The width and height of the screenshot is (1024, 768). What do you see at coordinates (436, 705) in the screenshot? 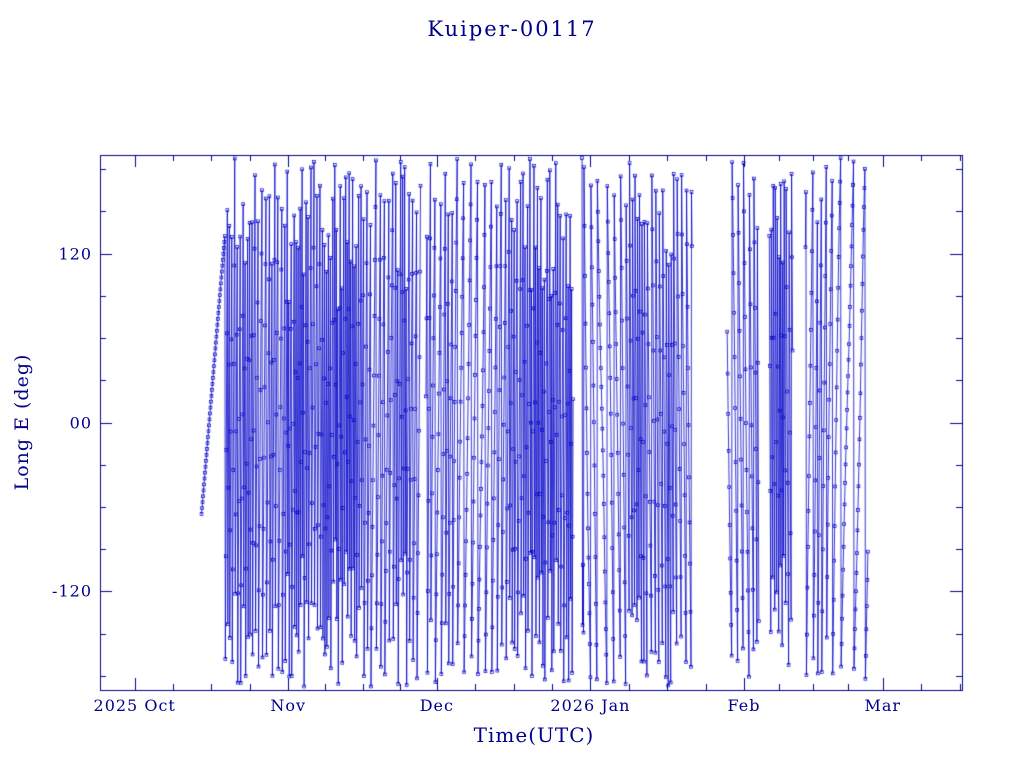
I see `x-tick-label: Dec` at bounding box center [436, 705].